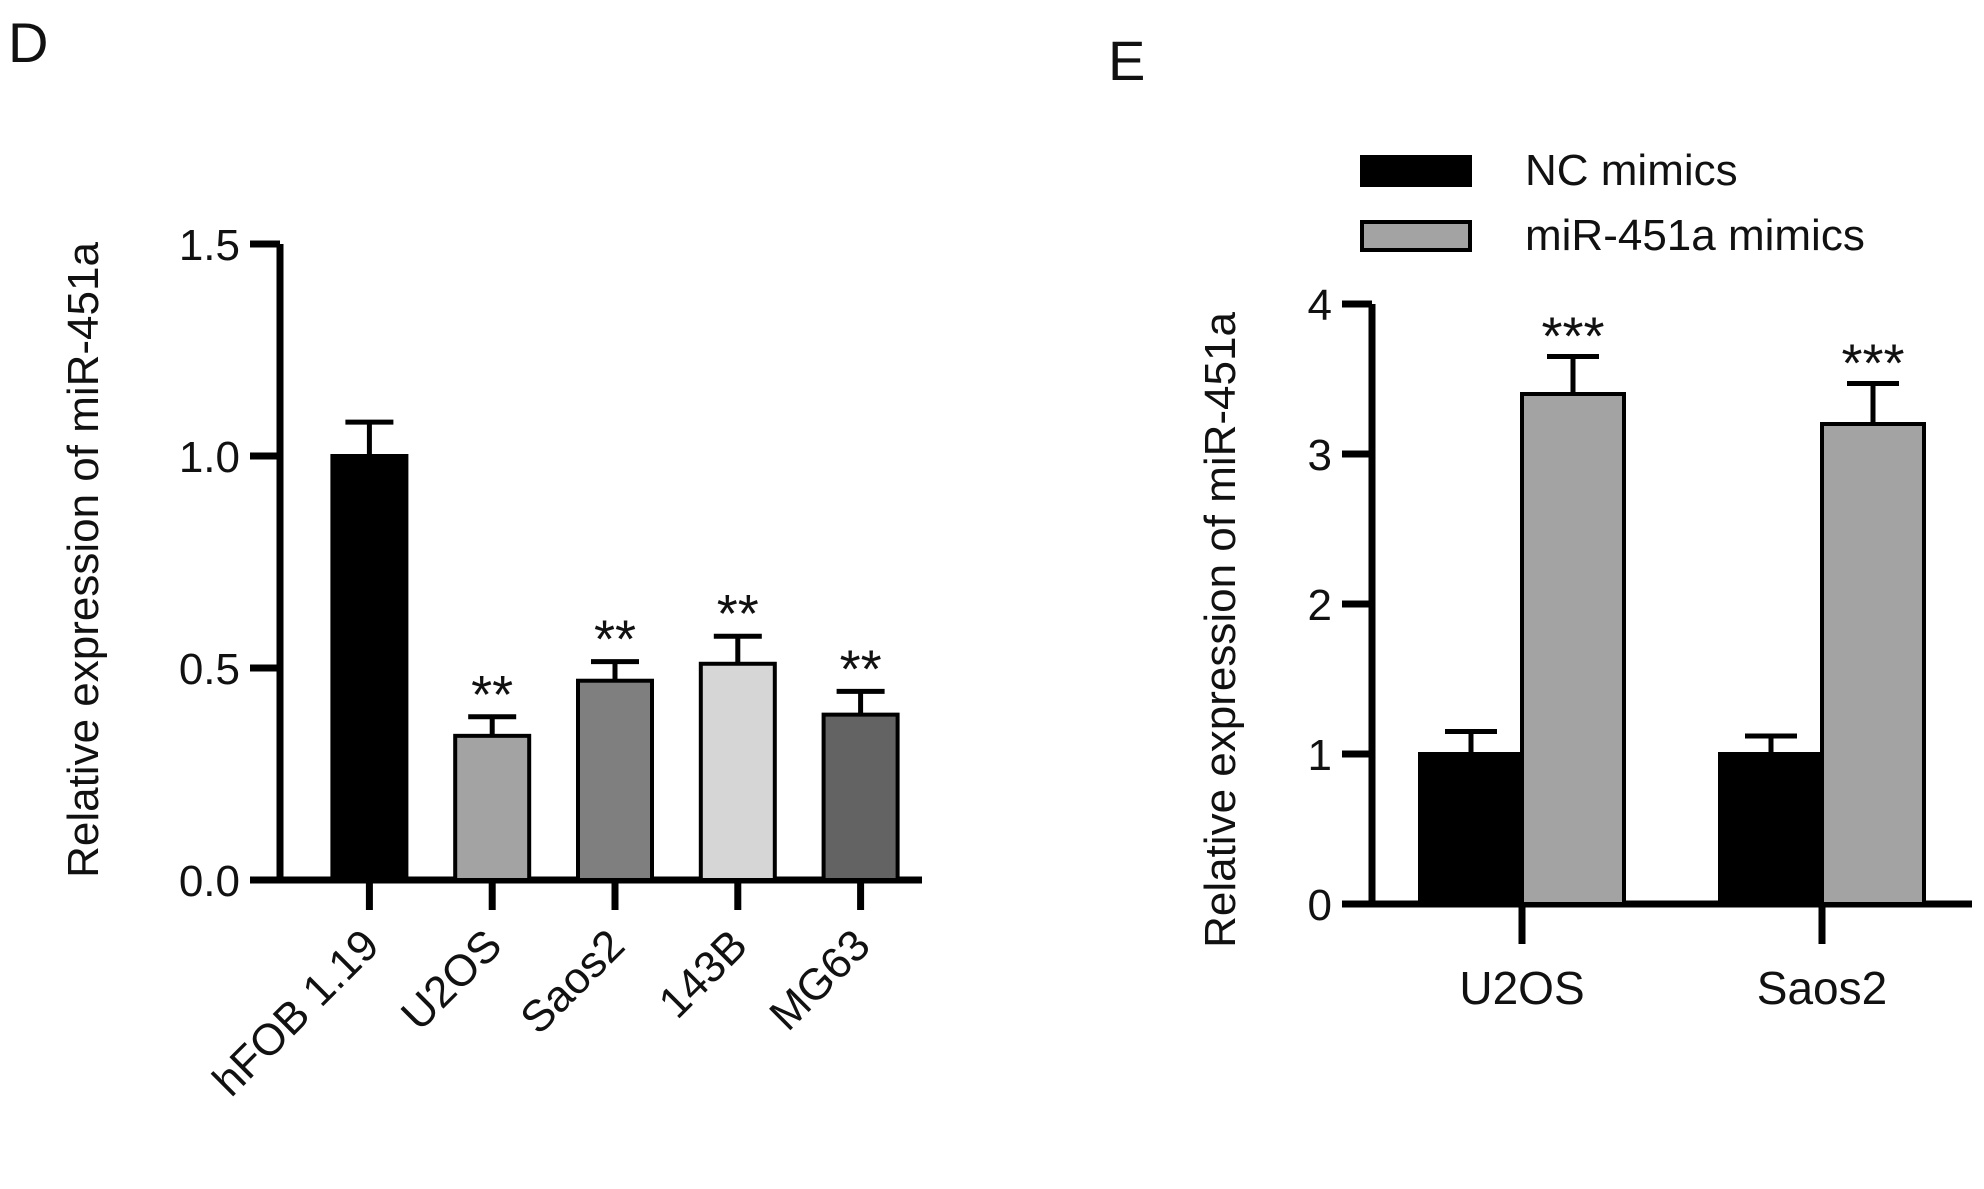  Describe the element at coordinates (703, 973) in the screenshot. I see `x-tick-label-d: 143B` at that location.